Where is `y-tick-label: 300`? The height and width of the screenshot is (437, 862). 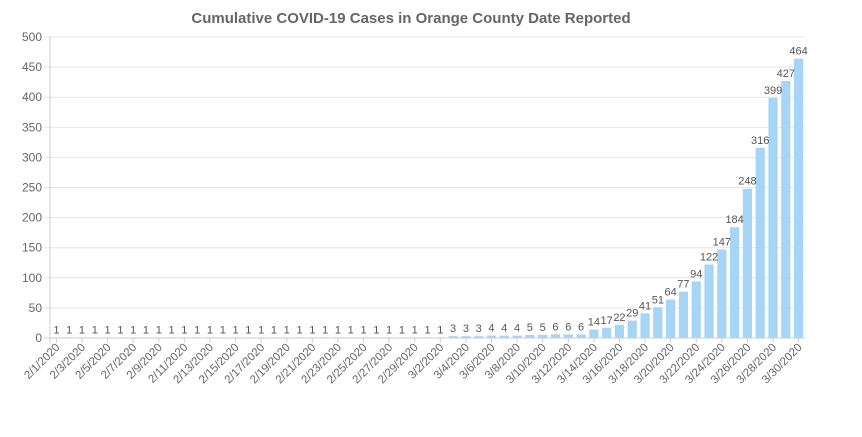
y-tick-label: 300 is located at coordinates (32, 157).